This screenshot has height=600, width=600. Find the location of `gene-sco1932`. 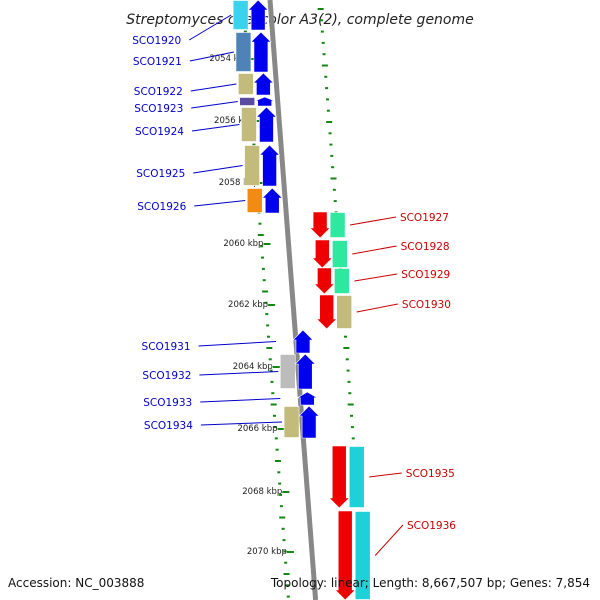

gene-sco1932 is located at coordinates (297, 371).